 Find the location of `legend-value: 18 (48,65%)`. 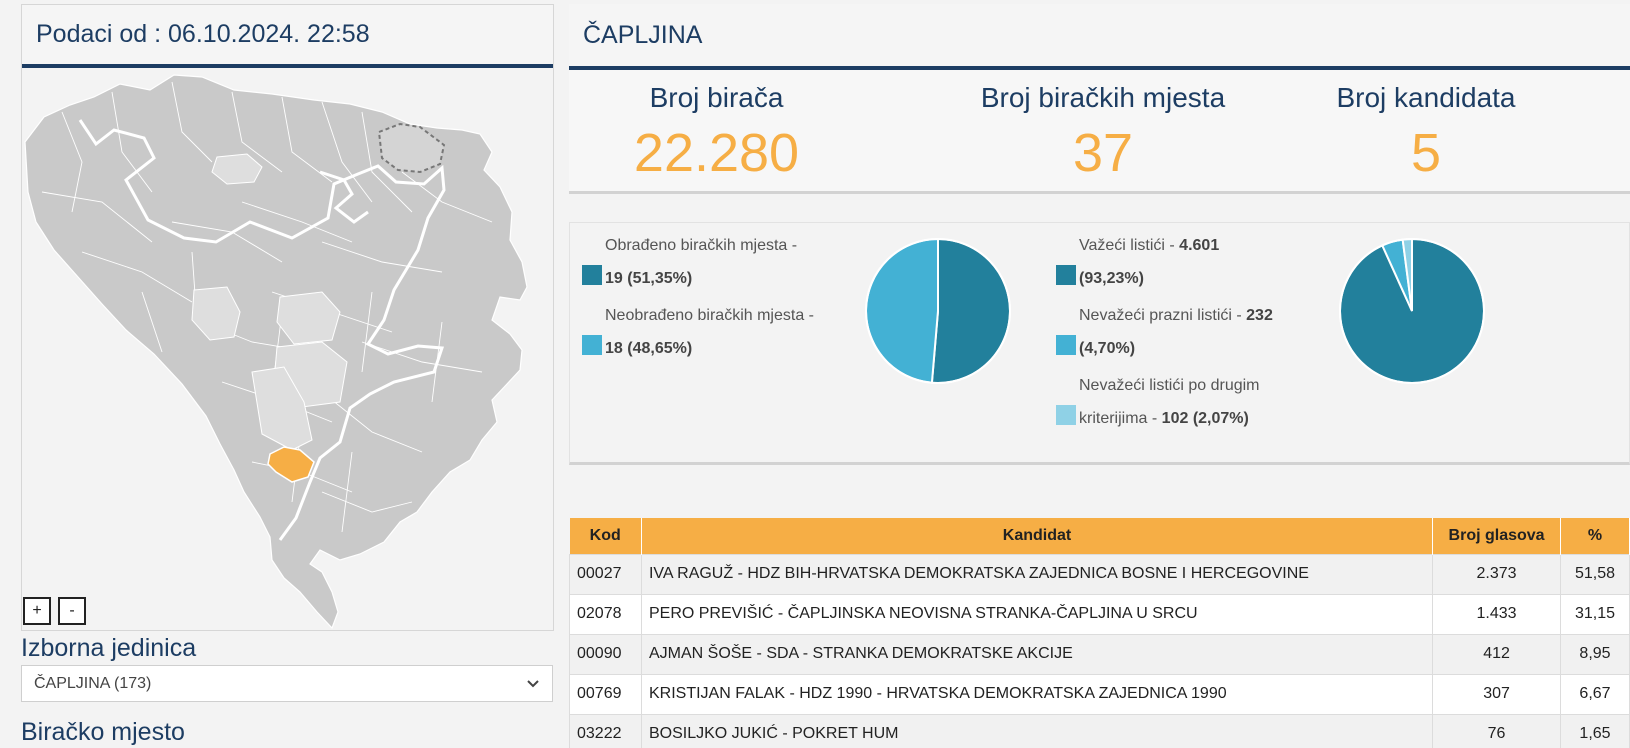

legend-value: 18 (48,65%) is located at coordinates (649, 348).